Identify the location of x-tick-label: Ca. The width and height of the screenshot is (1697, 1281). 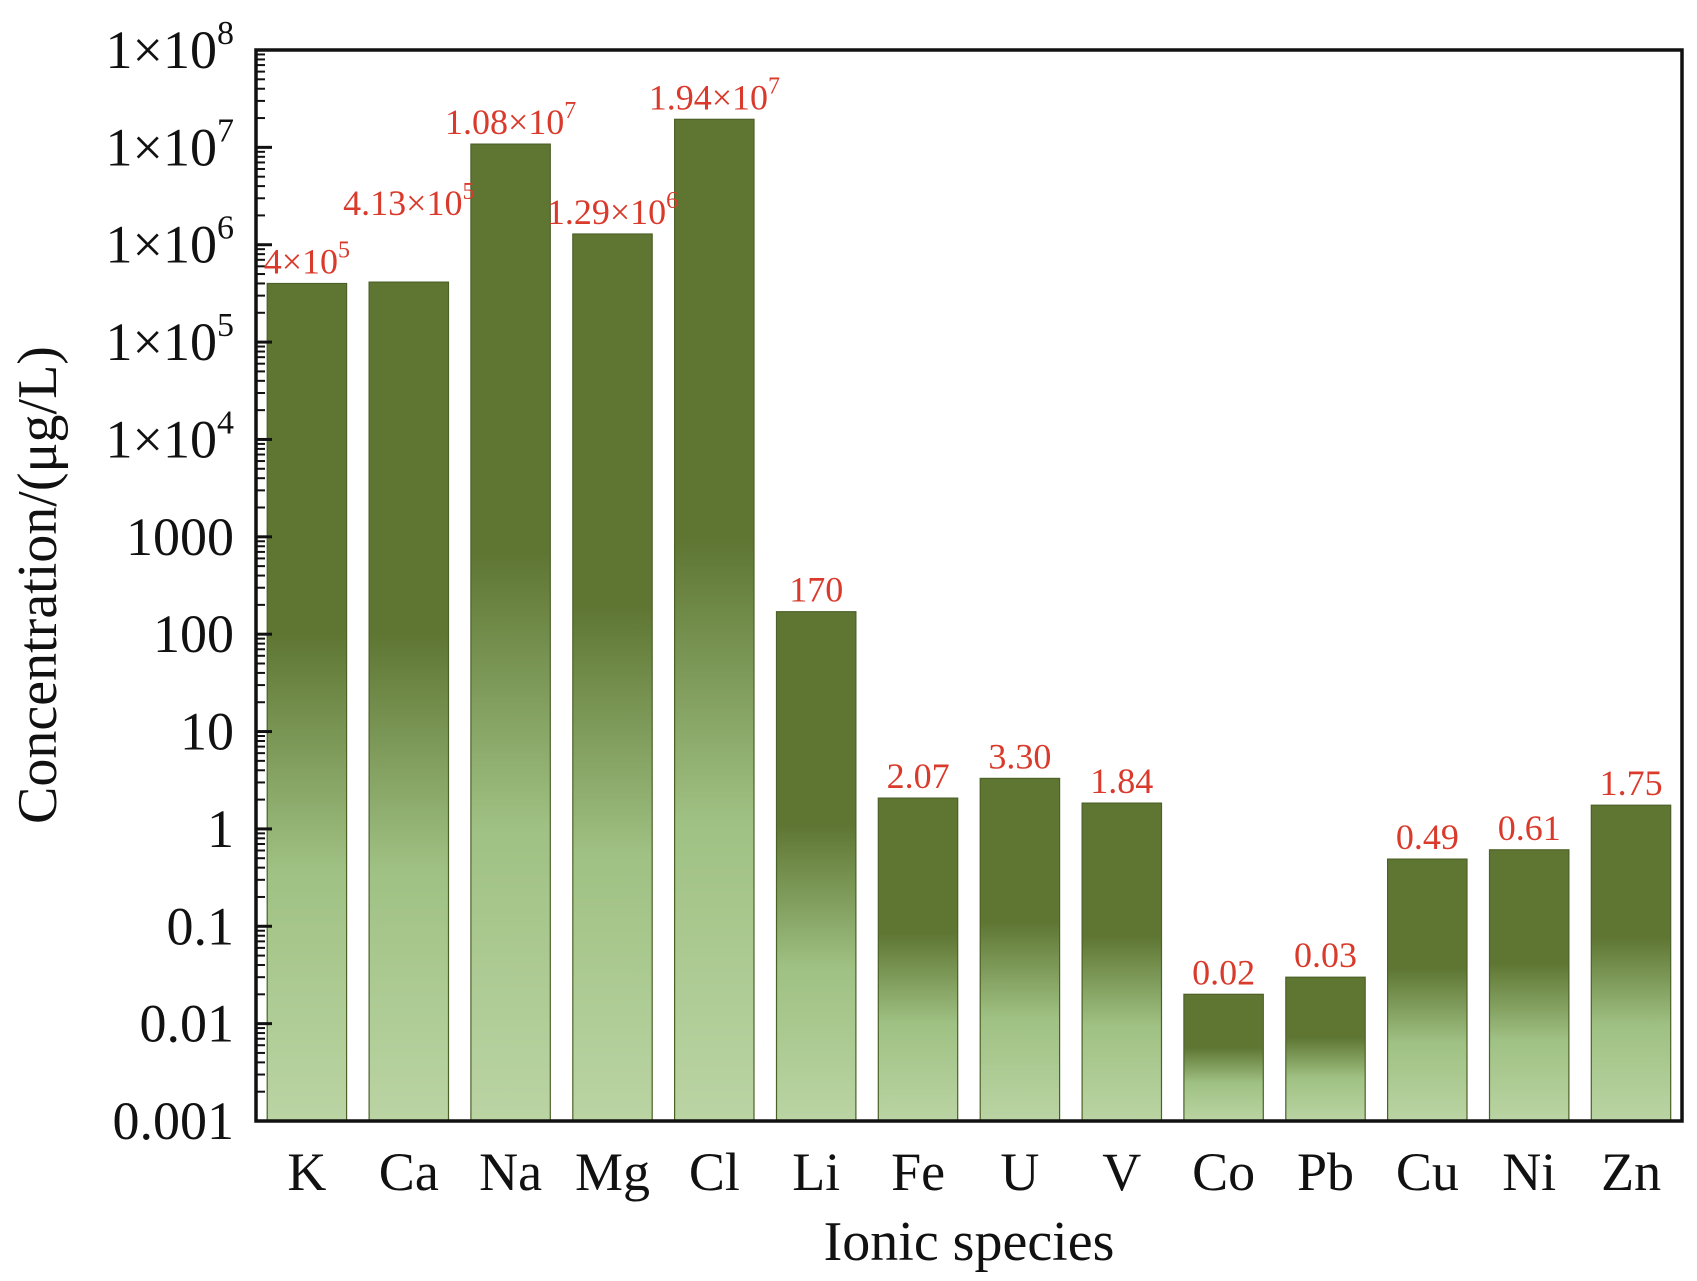
(409, 1172).